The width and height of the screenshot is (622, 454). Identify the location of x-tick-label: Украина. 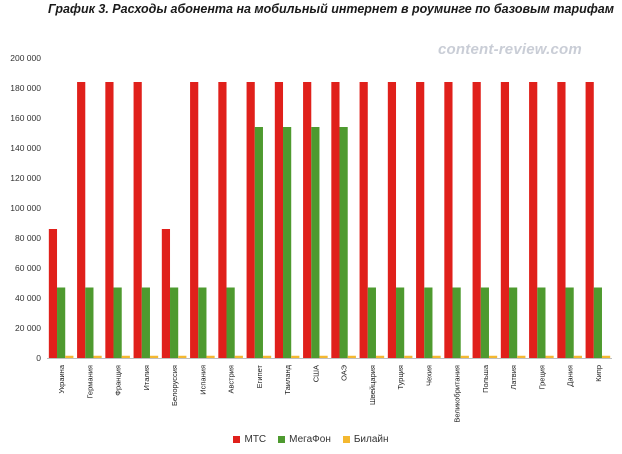
(61, 378).